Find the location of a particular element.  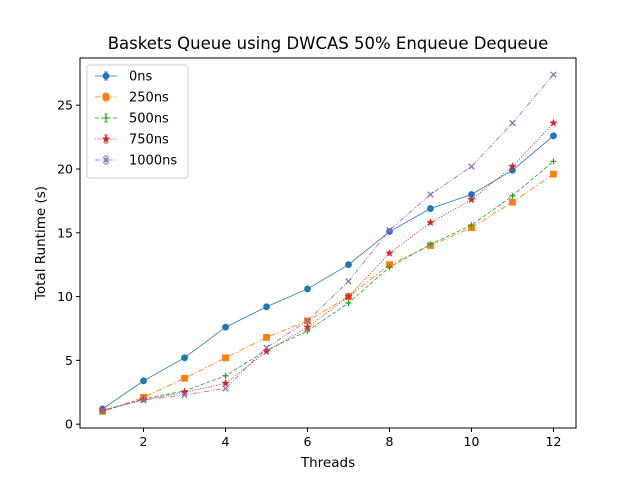

legend: 0ns 250ns 500ns 750ns 1000ns is located at coordinates (137, 121).